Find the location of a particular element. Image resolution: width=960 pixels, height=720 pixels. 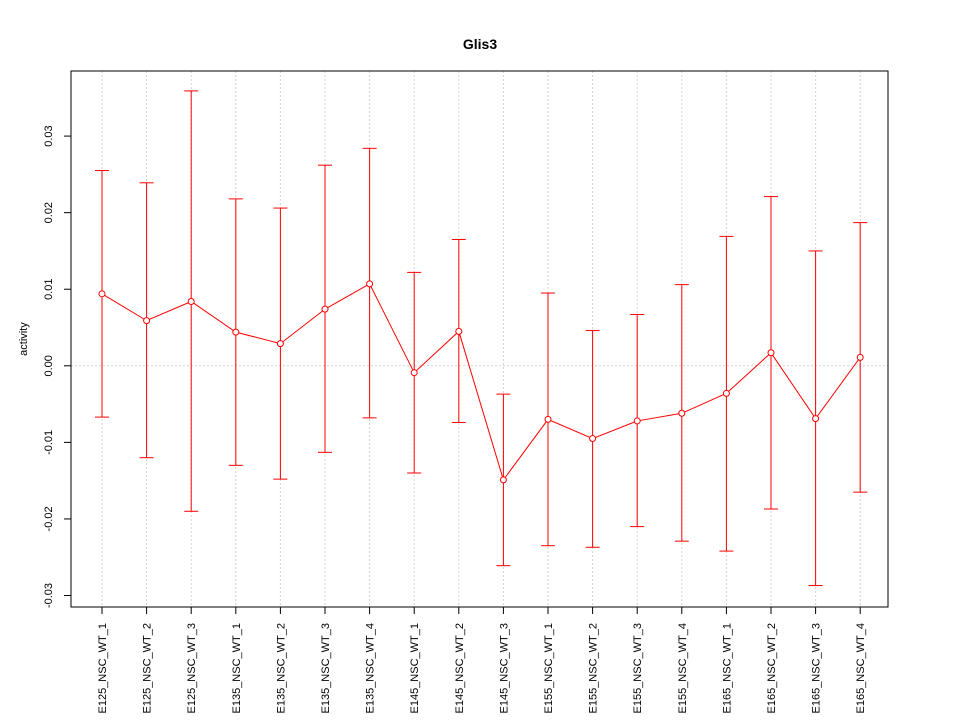

y-tick-label: 0.00 is located at coordinates (49, 365).